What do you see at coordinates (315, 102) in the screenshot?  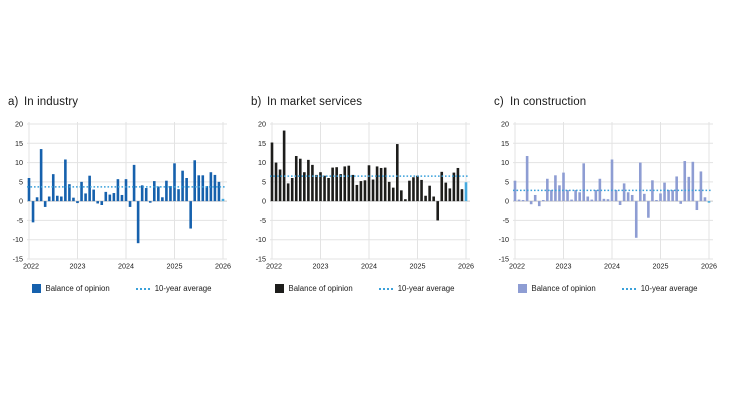 I see `panel-title-text: In market services` at bounding box center [315, 102].